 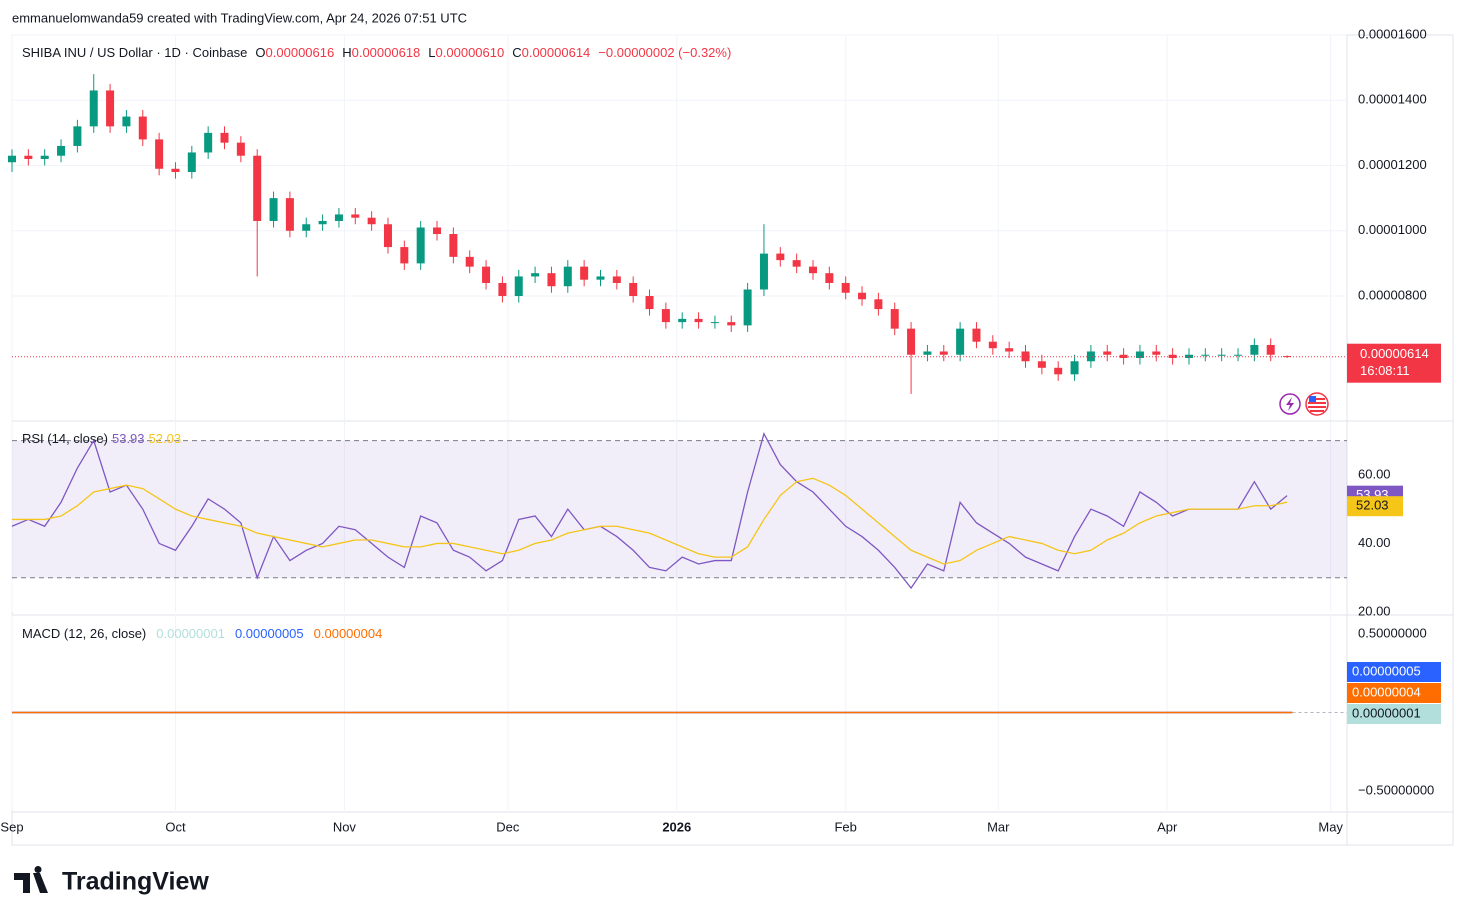 What do you see at coordinates (1385, 370) in the screenshot?
I see `price-badge-countdown: 16:08:11` at bounding box center [1385, 370].